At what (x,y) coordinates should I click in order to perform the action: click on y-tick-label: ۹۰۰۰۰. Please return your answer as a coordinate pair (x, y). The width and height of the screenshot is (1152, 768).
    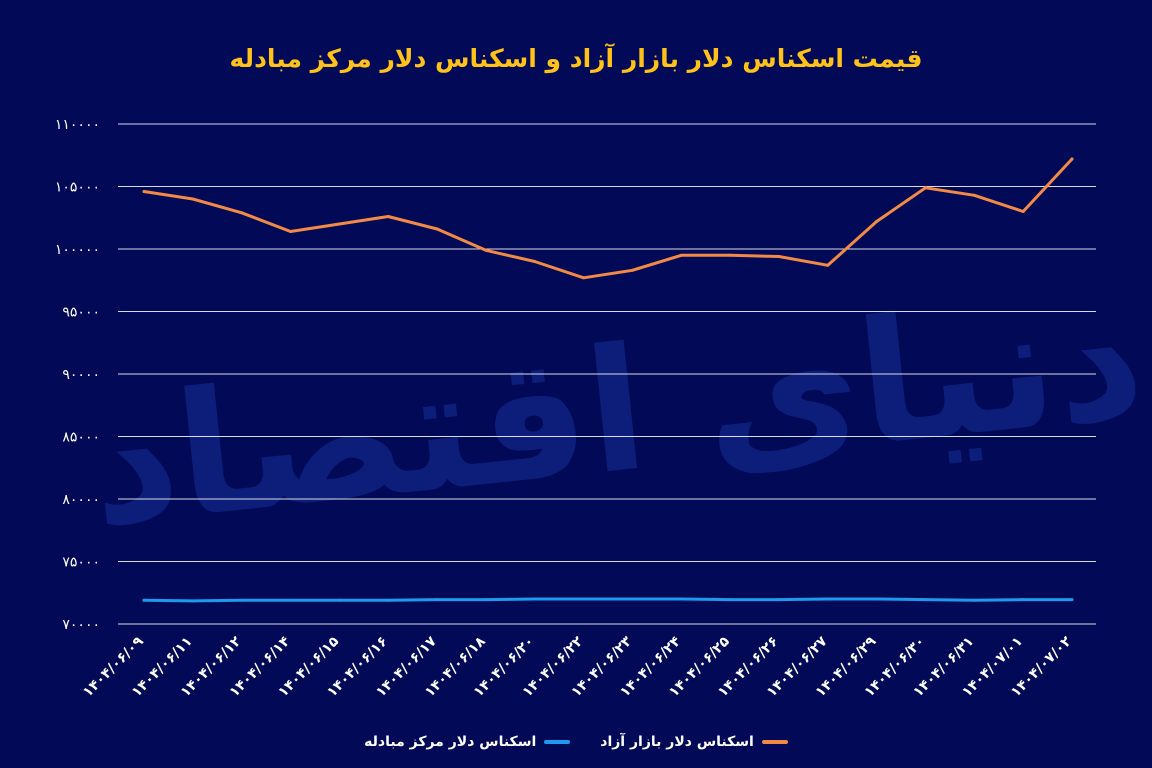
    Looking at the image, I should click on (81, 375).